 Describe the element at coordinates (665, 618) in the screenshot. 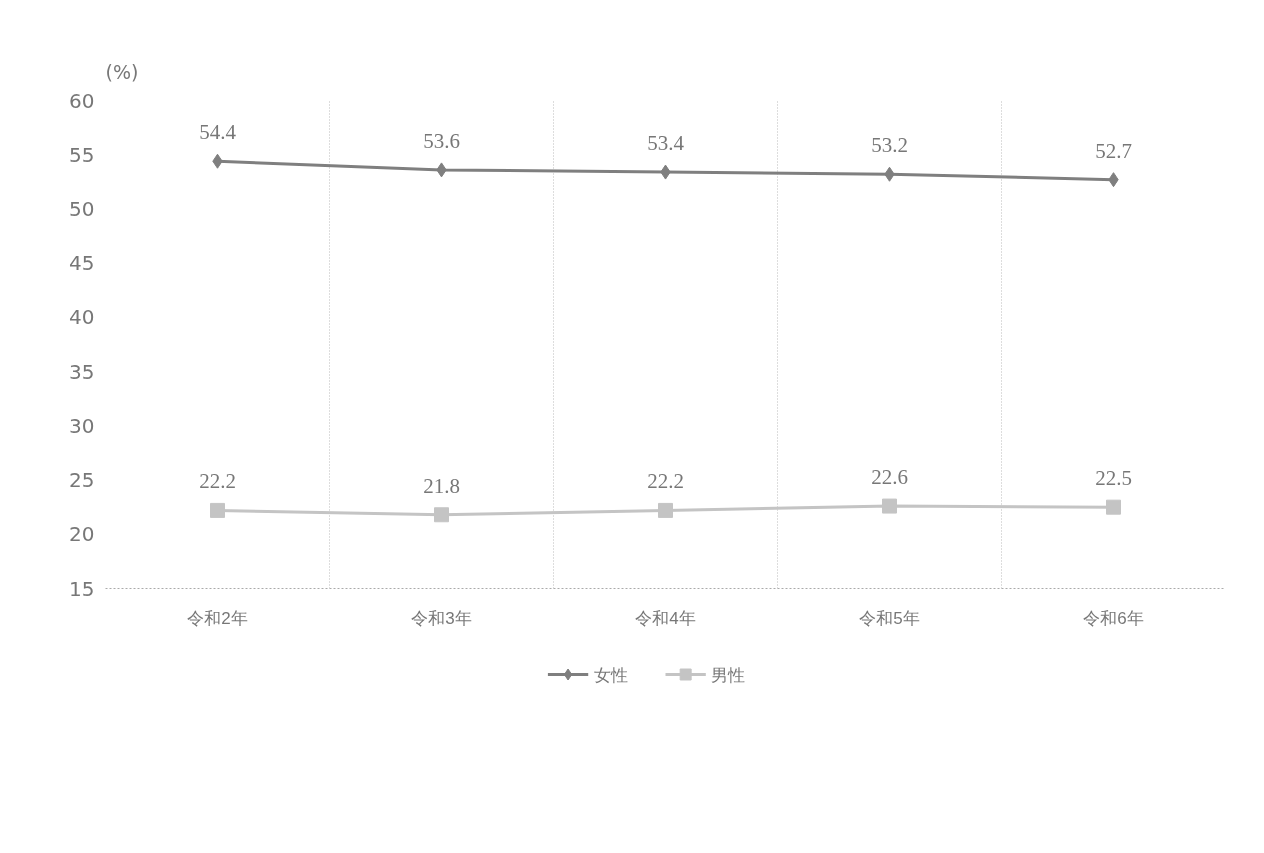

I see `x-tick-label: 令和4年` at that location.